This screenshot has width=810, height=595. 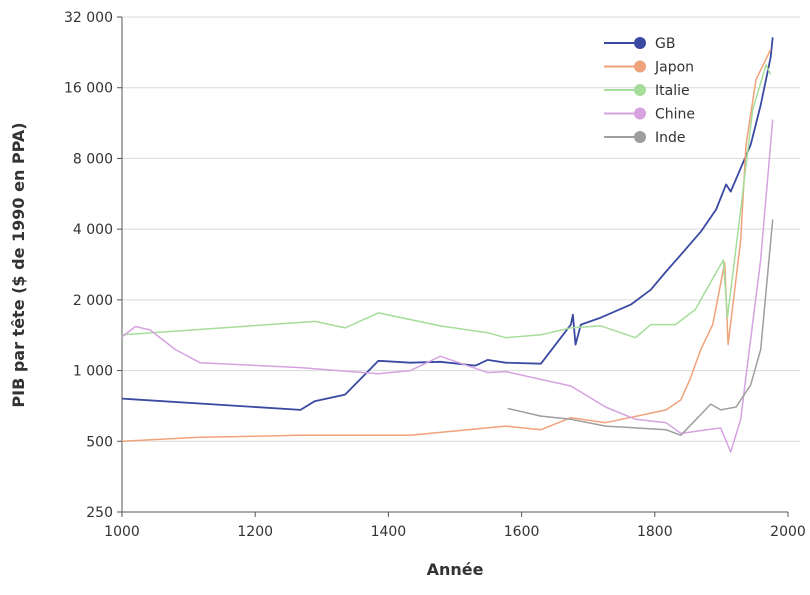 I want to click on x-tick-label: 1000, so click(x=122, y=532).